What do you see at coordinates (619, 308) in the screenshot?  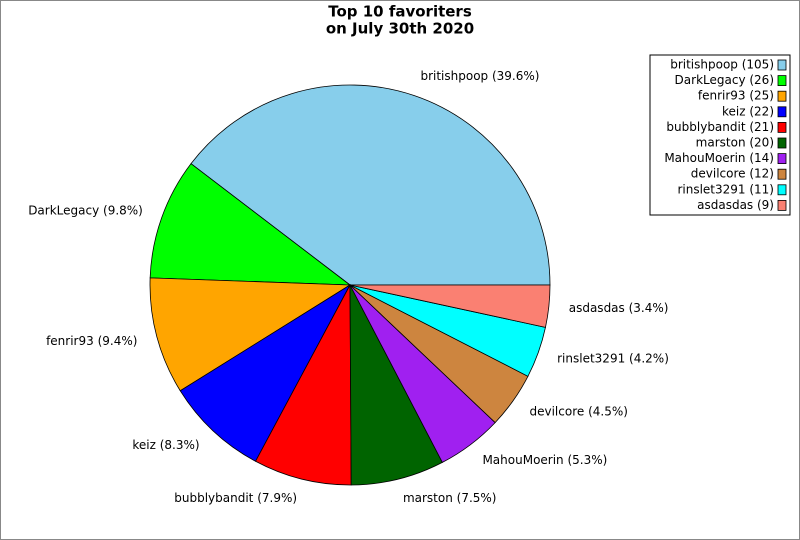 I see `slice-label: asdasdas (3.4%)` at bounding box center [619, 308].